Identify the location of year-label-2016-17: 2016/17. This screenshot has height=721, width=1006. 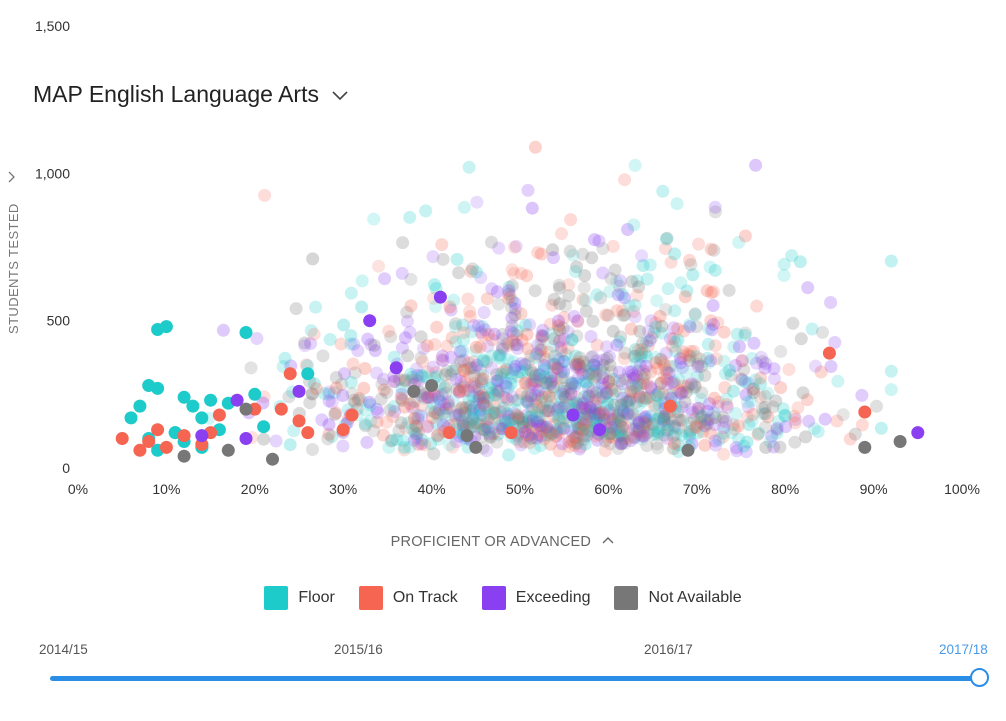
(668, 649).